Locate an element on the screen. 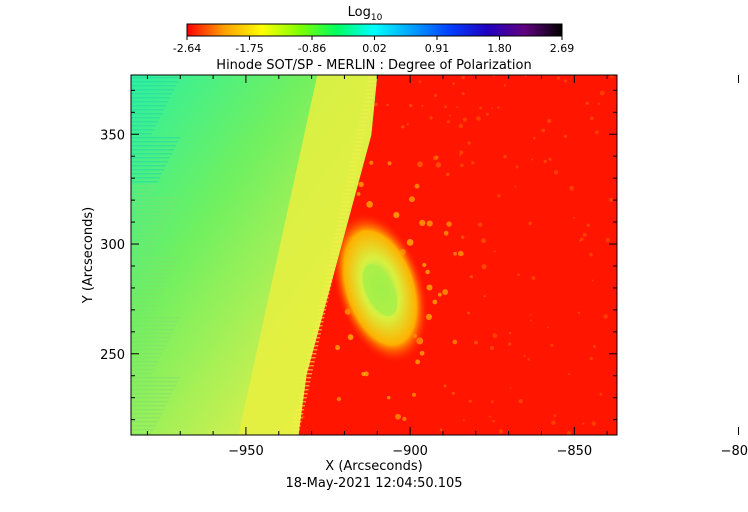 This screenshot has width=748, height=512. y-tick-label: 300 is located at coordinates (112, 245).